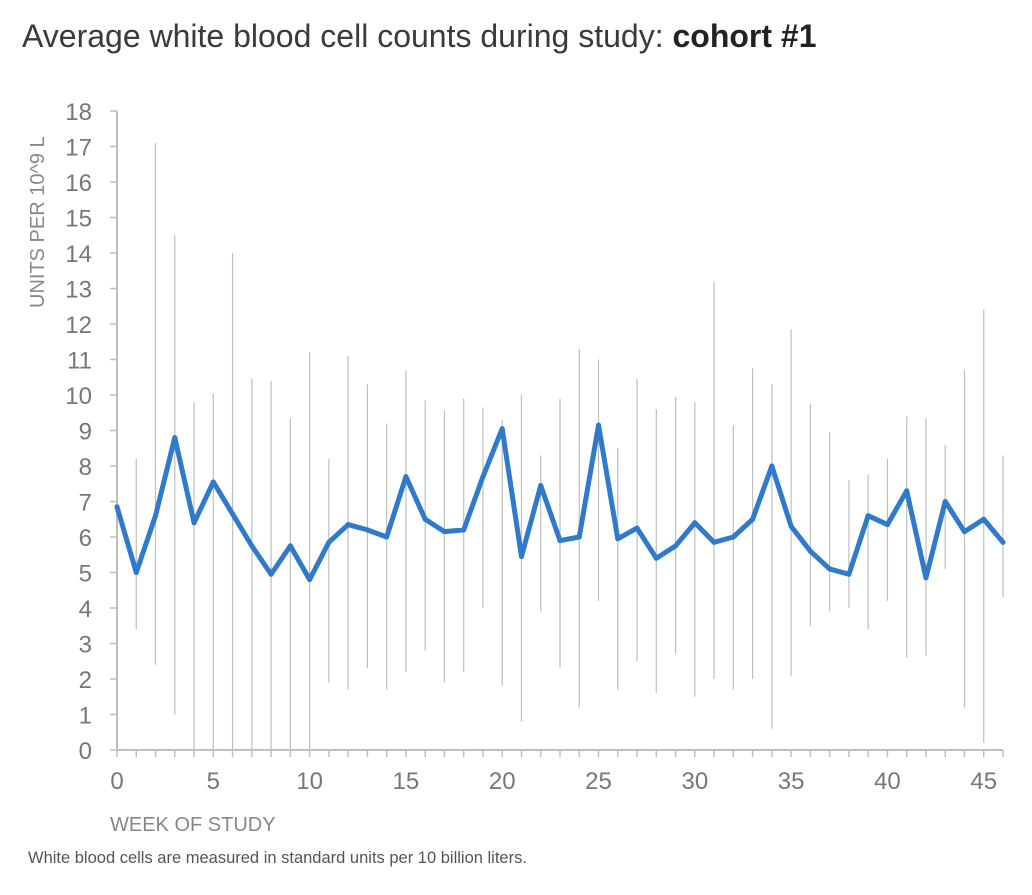  I want to click on x-tick-label: 20, so click(502, 781).